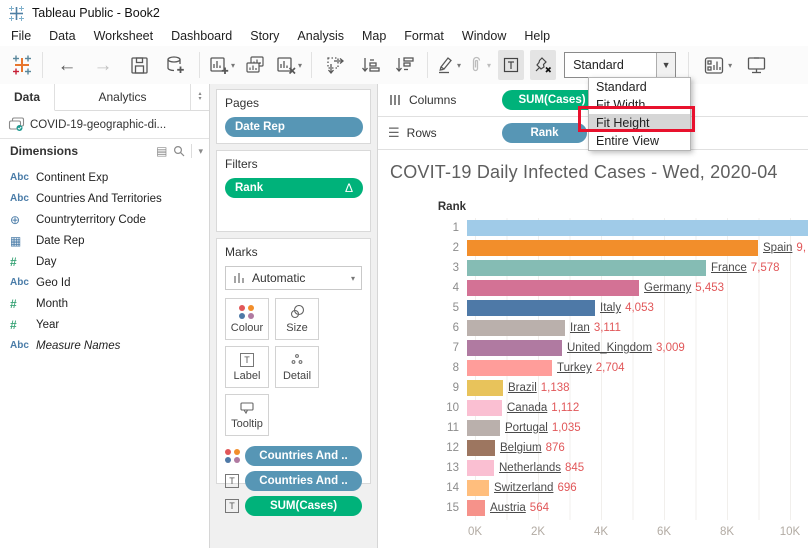  Describe the element at coordinates (104, 345) in the screenshot. I see `field-row: Abc Measure Names` at that location.